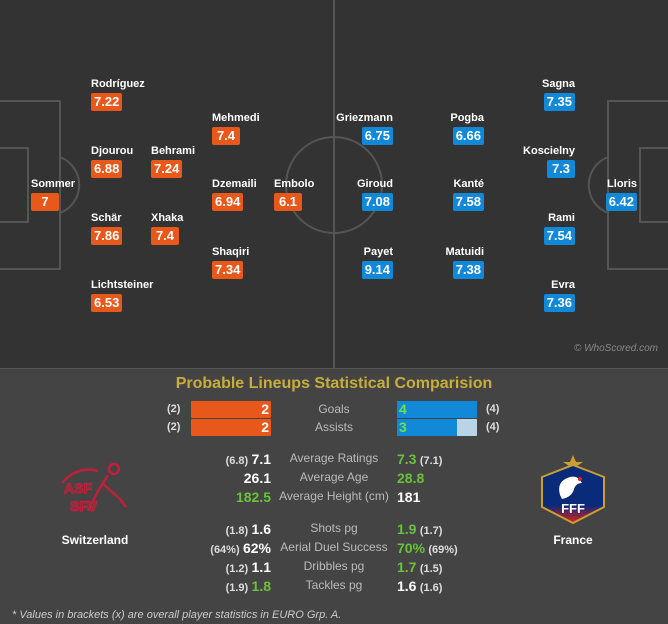 The height and width of the screenshot is (624, 668). What do you see at coordinates (621, 202) in the screenshot?
I see `player-rating: 6.42` at bounding box center [621, 202].